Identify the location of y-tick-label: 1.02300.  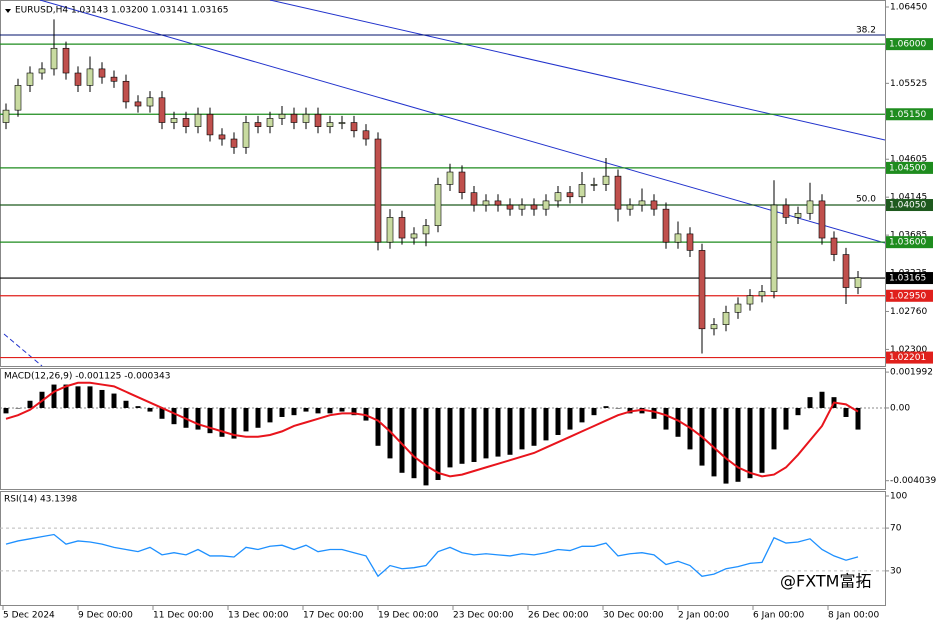
(908, 350).